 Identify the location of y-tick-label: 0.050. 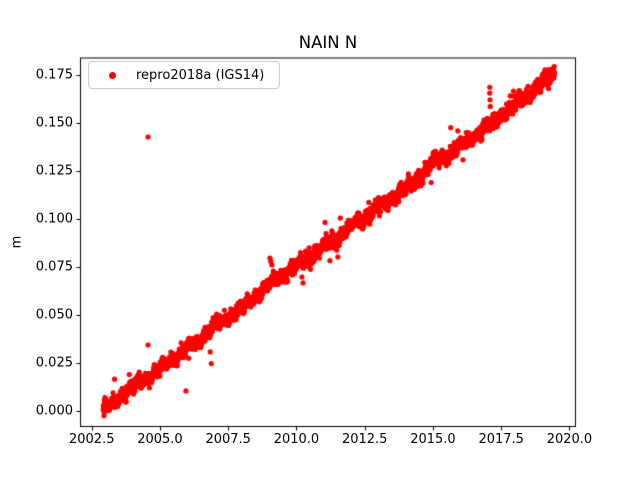
(54, 315).